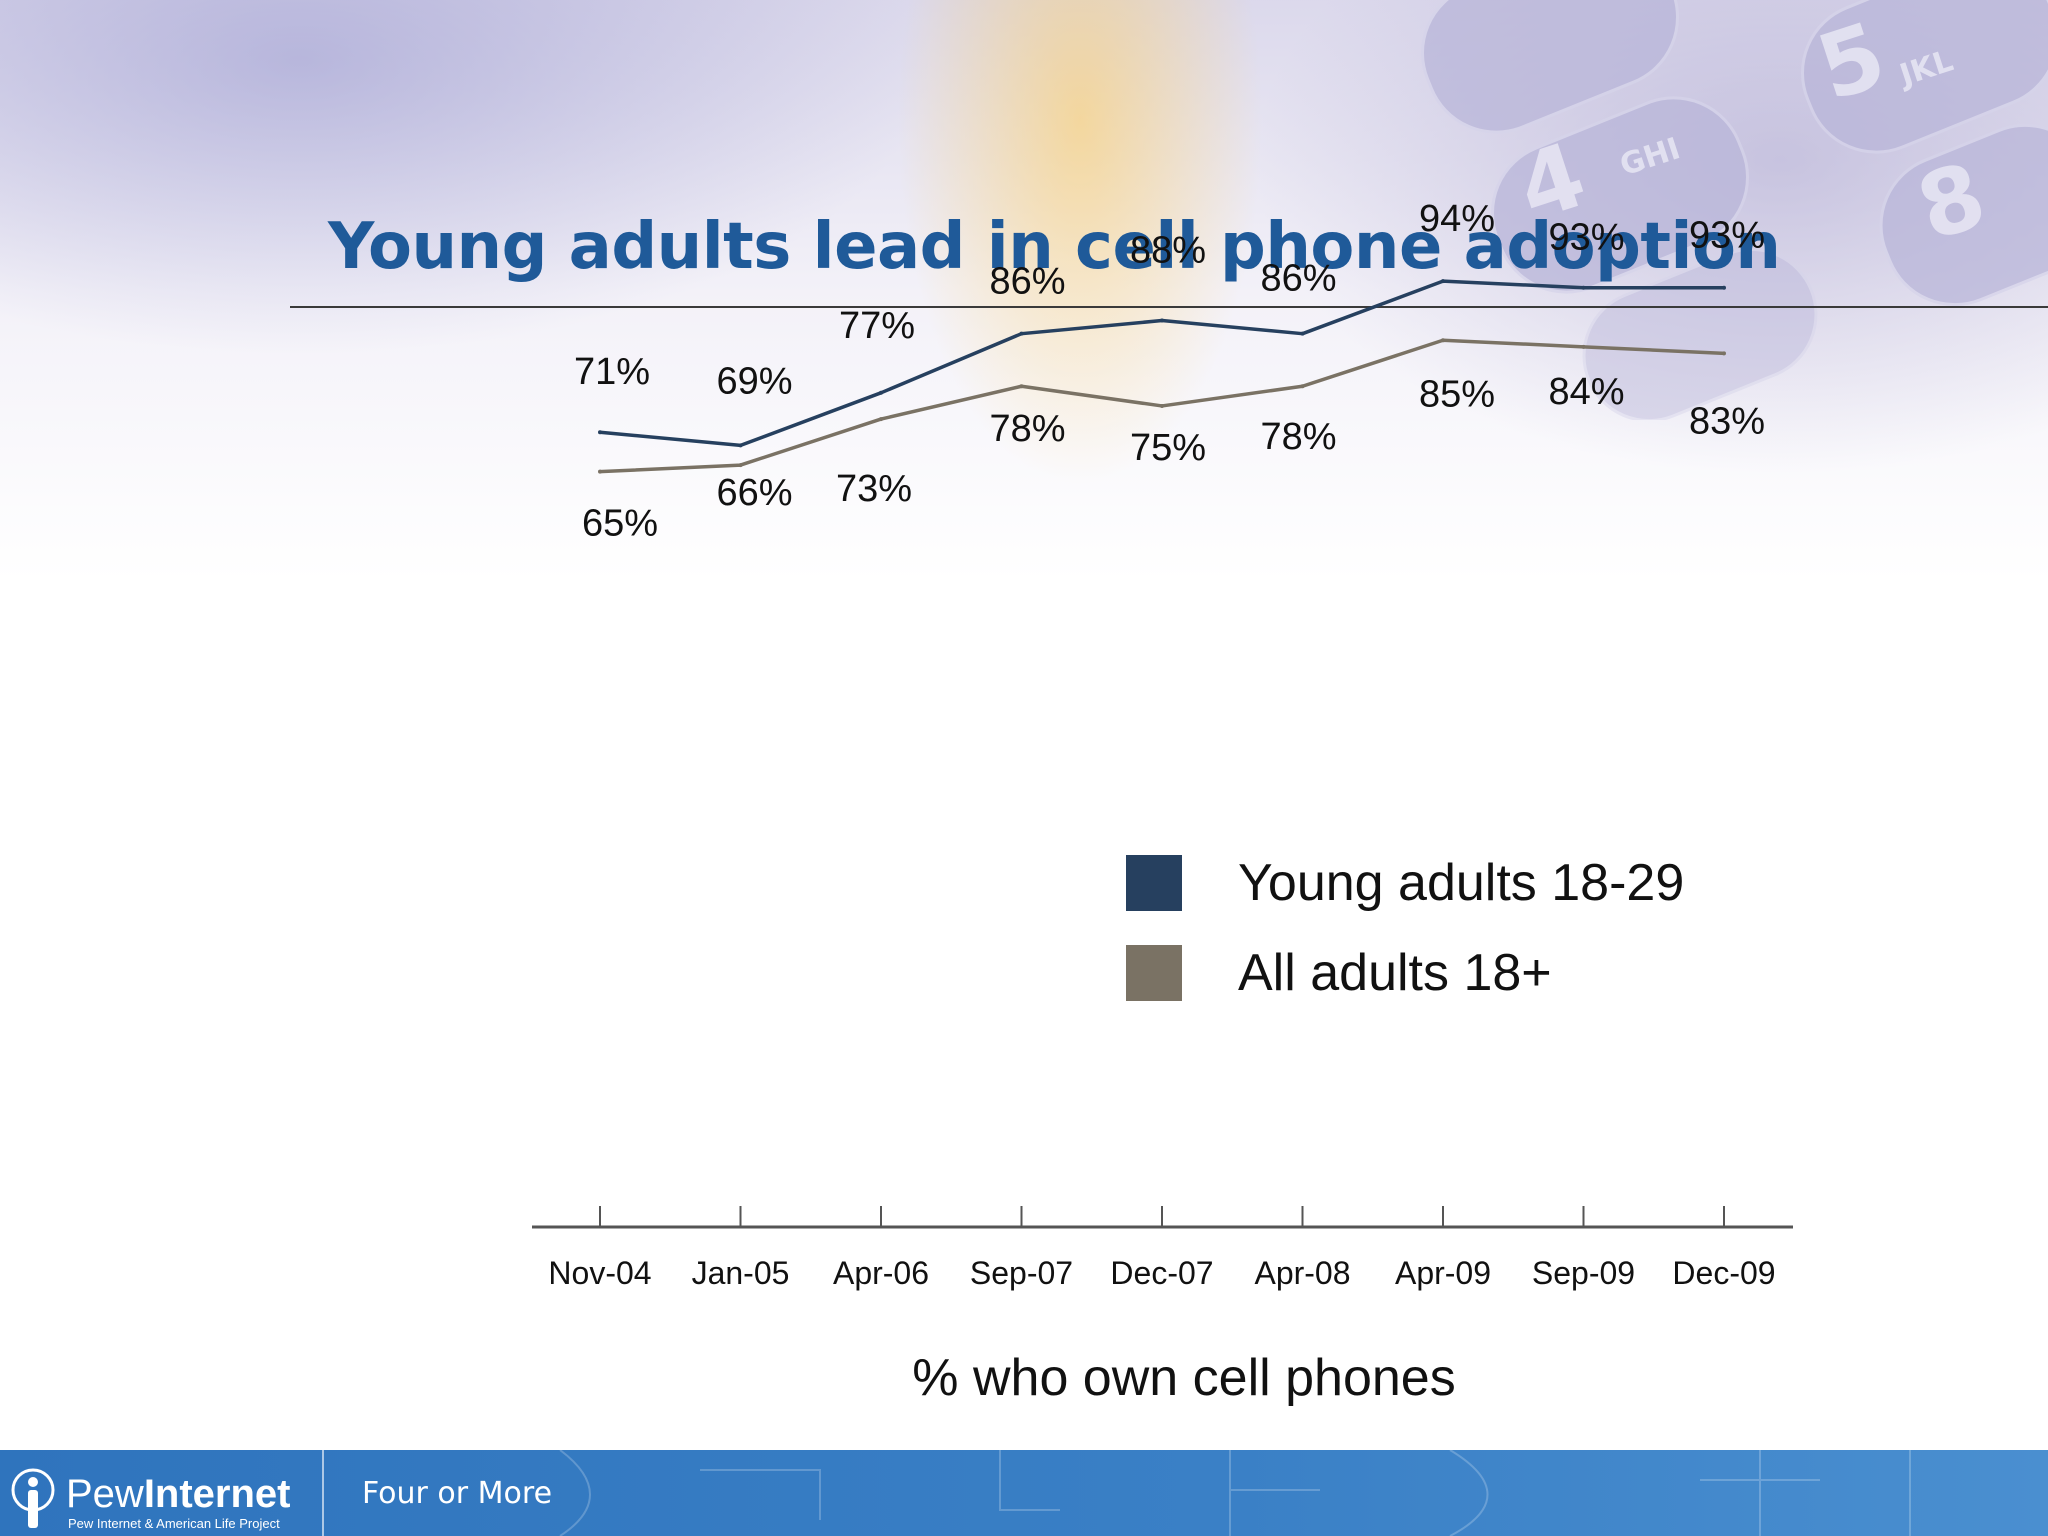  What do you see at coordinates (1235, 1493) in the screenshot?
I see `footer-circuit-pattern` at bounding box center [1235, 1493].